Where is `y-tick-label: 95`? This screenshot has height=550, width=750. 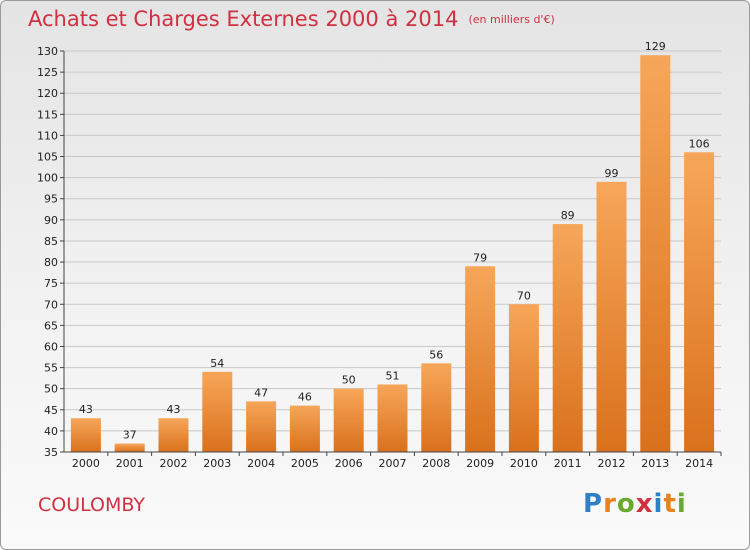
y-tick-label: 95 is located at coordinates (51, 199).